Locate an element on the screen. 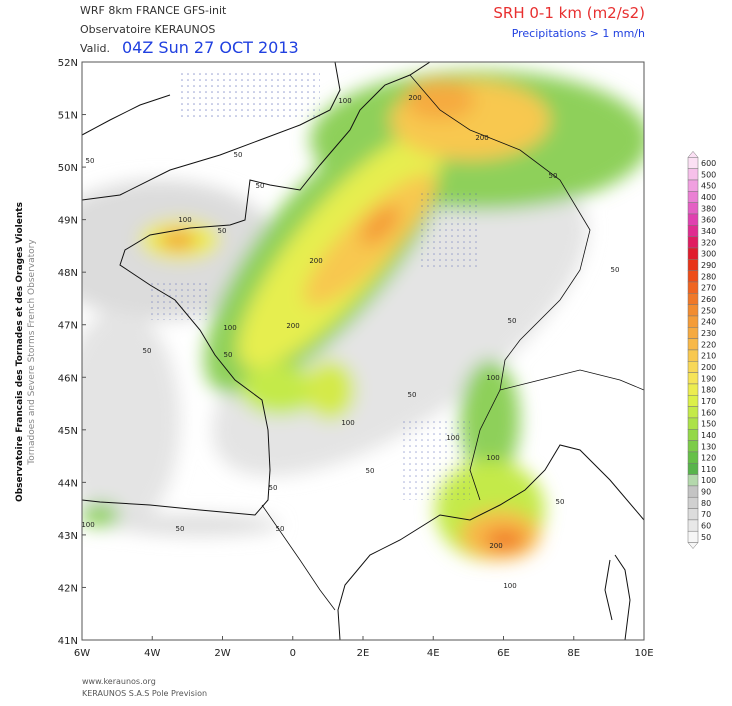 The height and width of the screenshot is (706, 732). legend-label: 150 is located at coordinates (708, 424).